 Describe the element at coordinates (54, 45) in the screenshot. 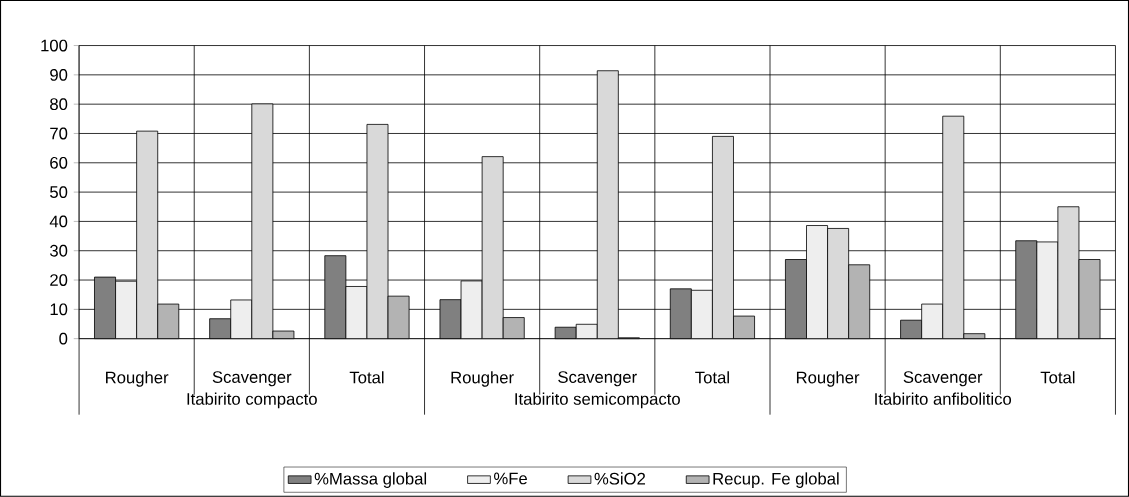

I see `y-tick-label: 100` at that location.